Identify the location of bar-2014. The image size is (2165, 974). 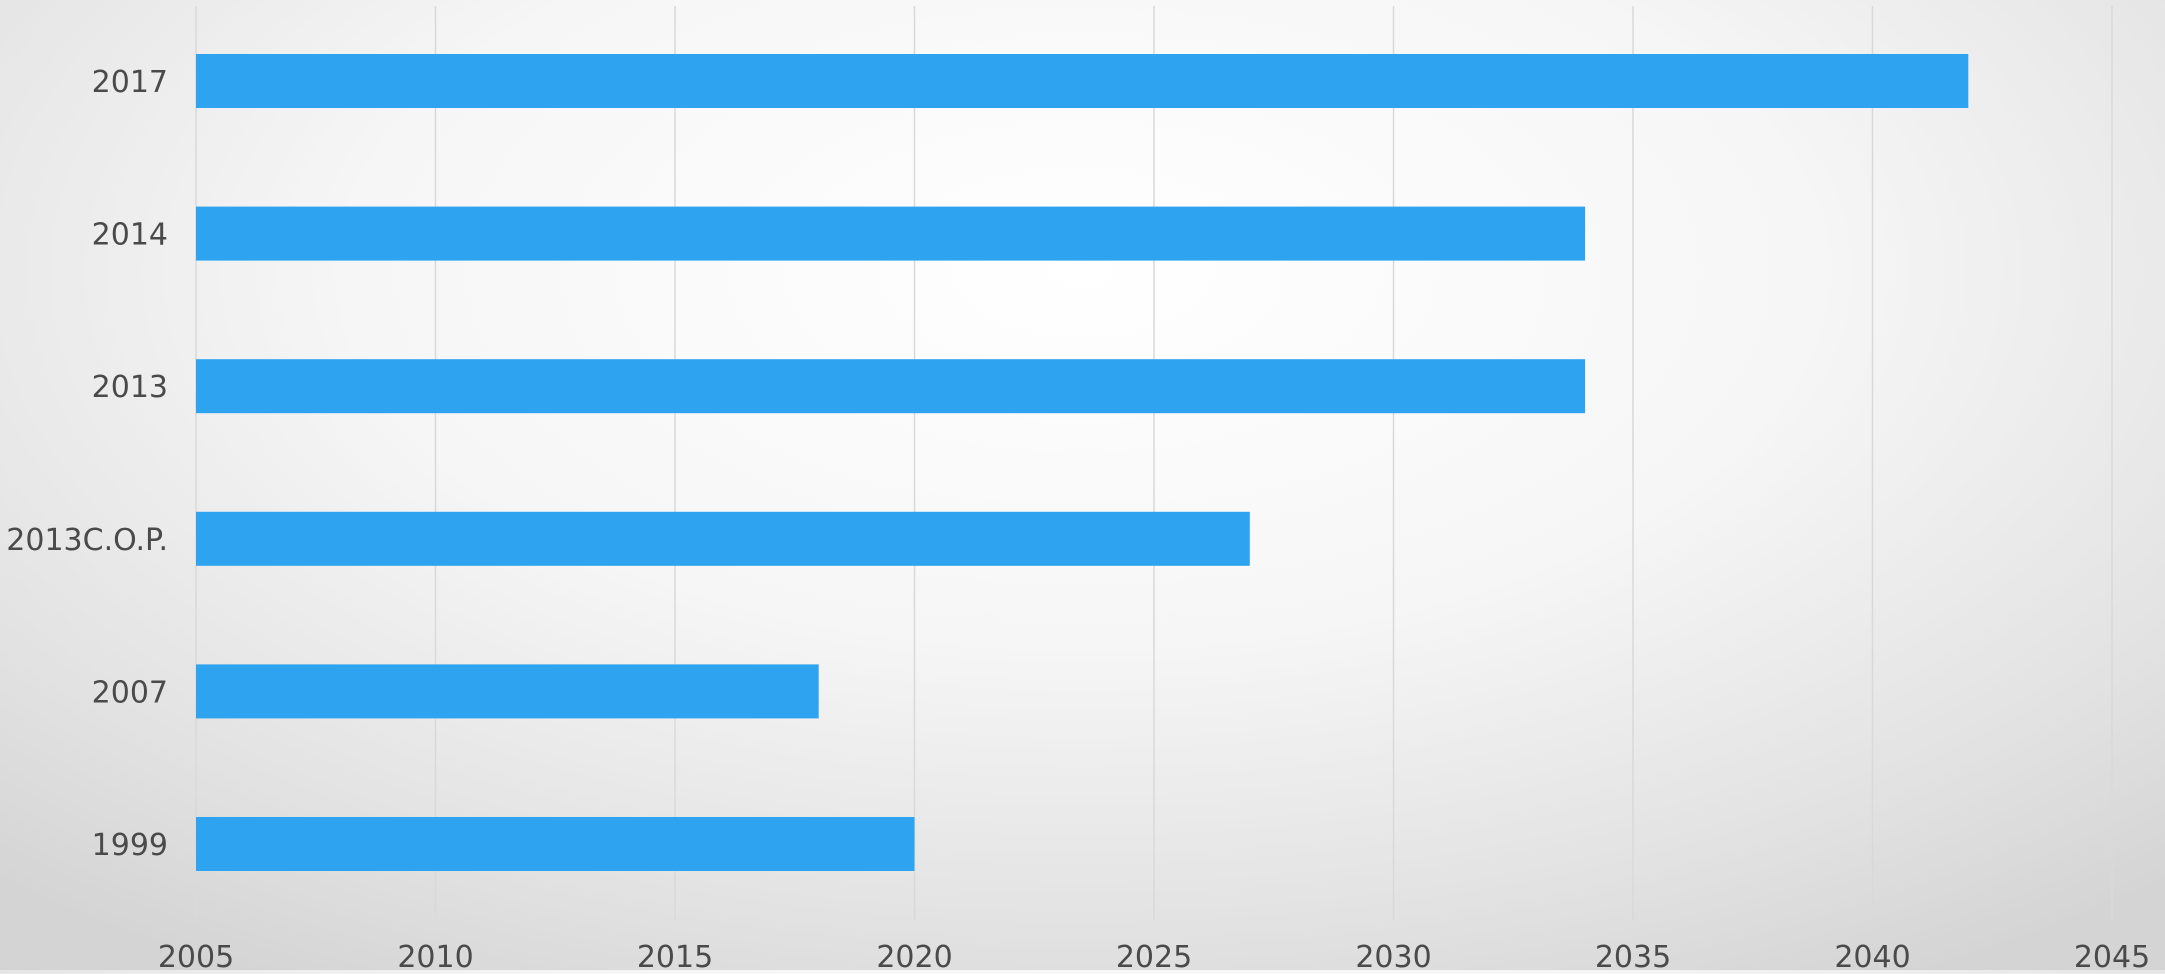
(891, 233).